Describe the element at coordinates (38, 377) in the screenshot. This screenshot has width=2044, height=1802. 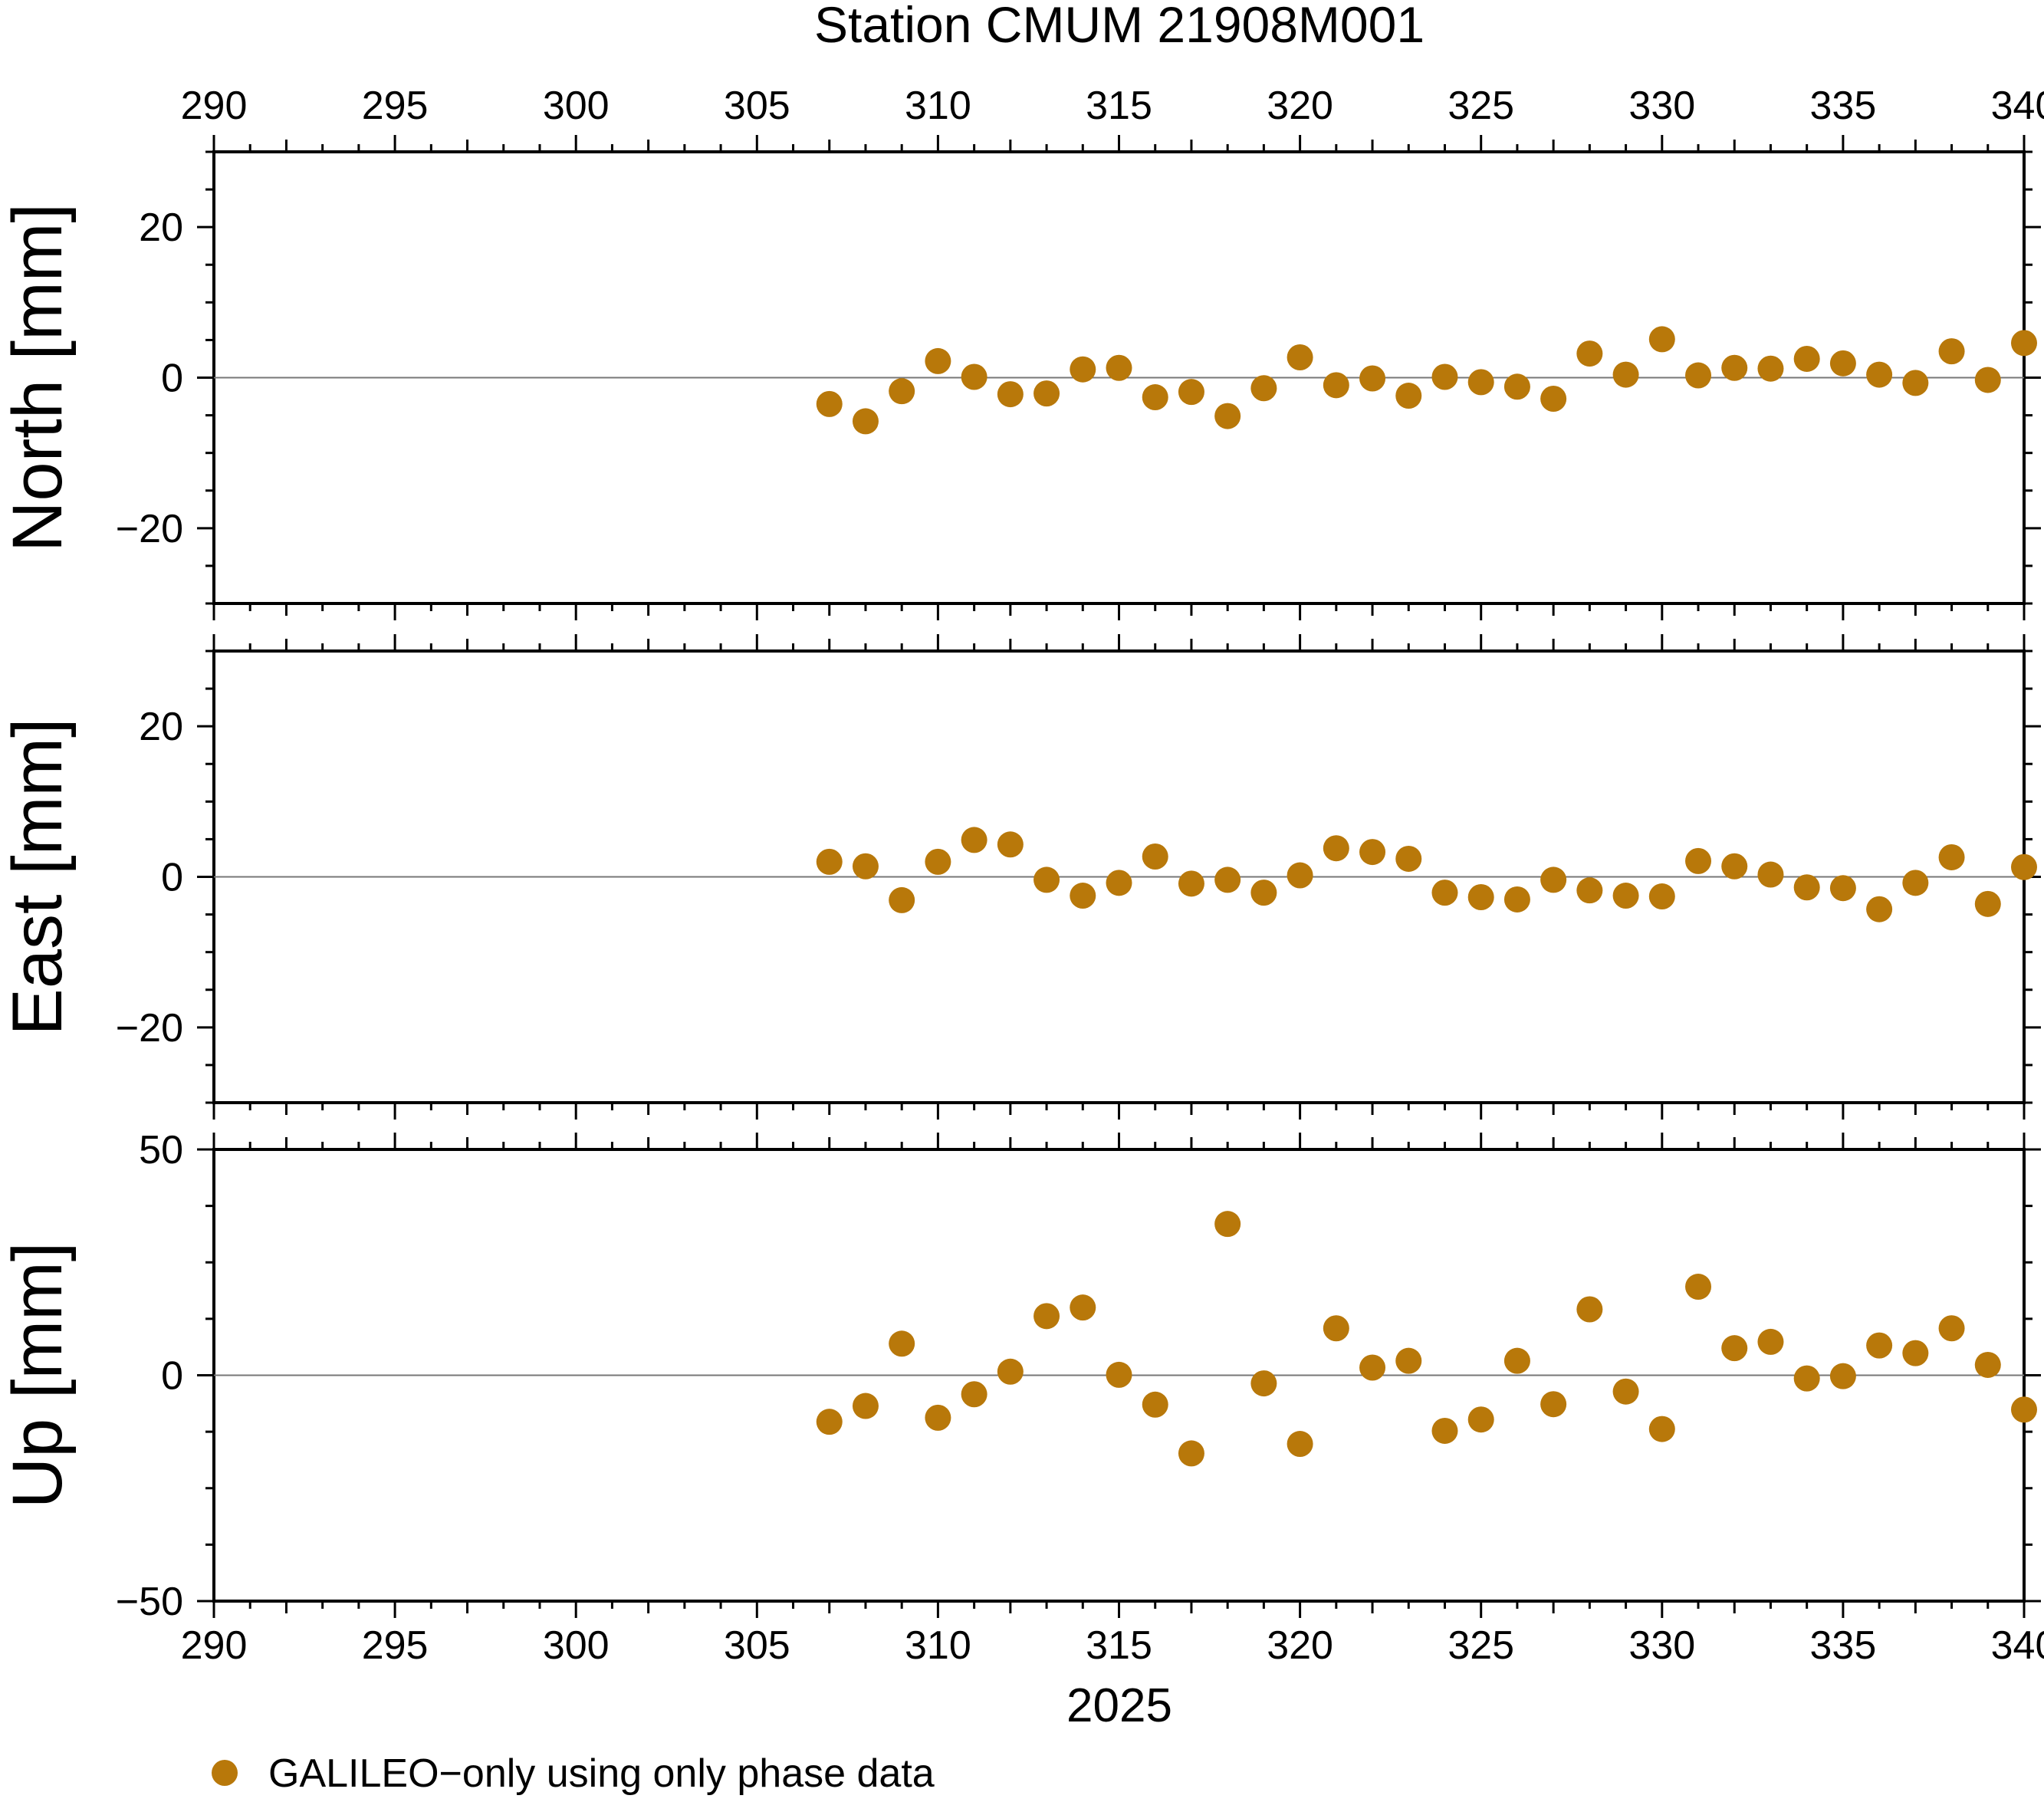
I see `y-axis-label: North [mm]` at that location.